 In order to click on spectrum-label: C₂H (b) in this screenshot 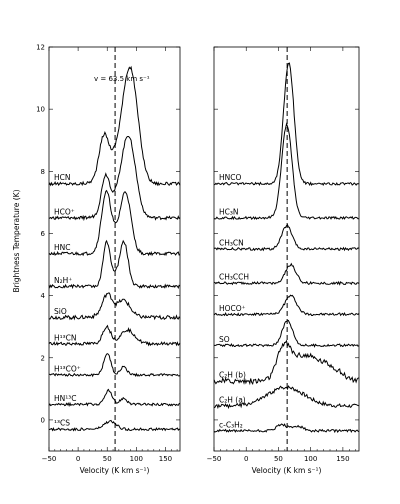, I will do `click(232, 375)`.